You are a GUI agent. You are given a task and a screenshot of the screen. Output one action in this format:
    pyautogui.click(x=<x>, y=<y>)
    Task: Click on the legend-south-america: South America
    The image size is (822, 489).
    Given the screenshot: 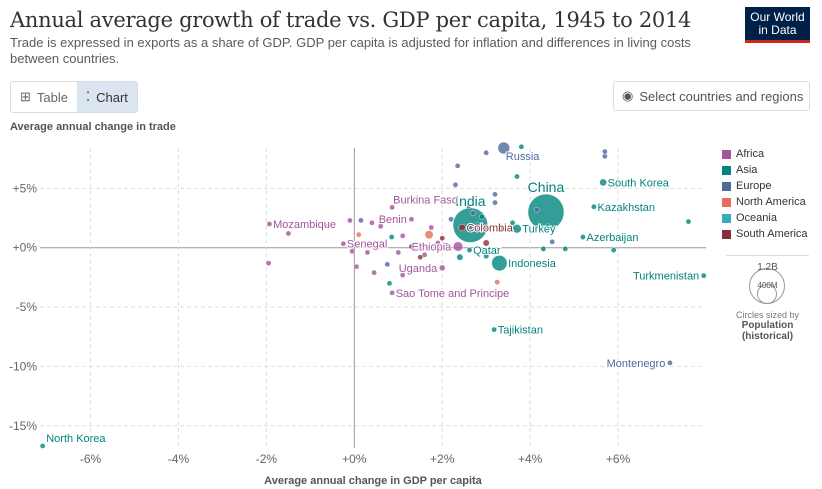 What is the action you would take?
    pyautogui.click(x=765, y=234)
    